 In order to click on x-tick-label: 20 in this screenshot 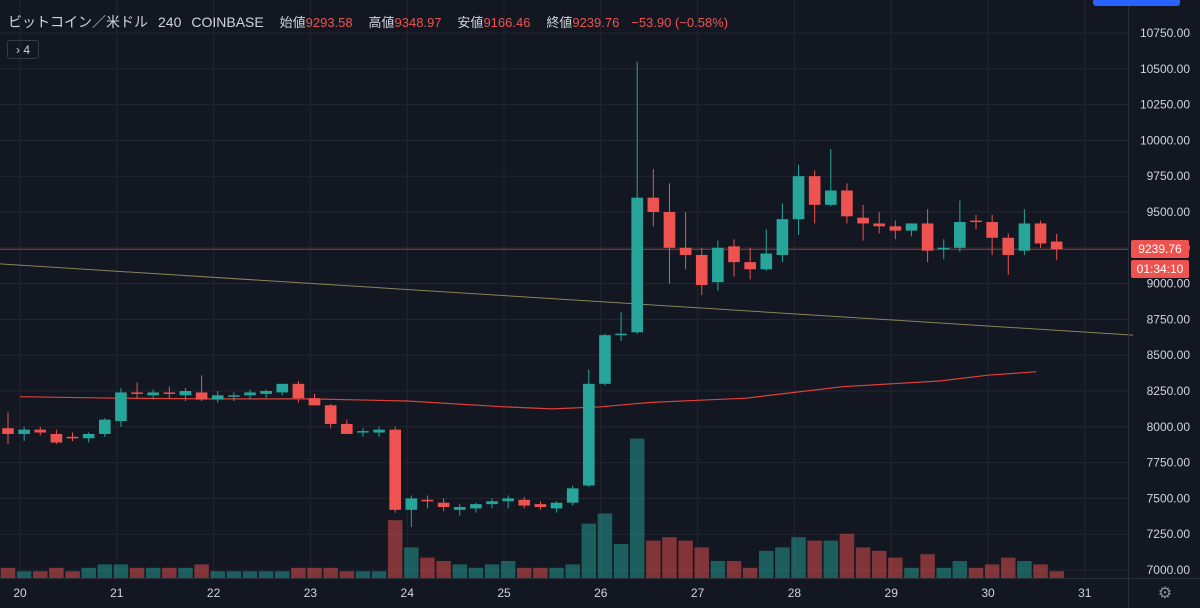, I will do `click(20, 593)`.